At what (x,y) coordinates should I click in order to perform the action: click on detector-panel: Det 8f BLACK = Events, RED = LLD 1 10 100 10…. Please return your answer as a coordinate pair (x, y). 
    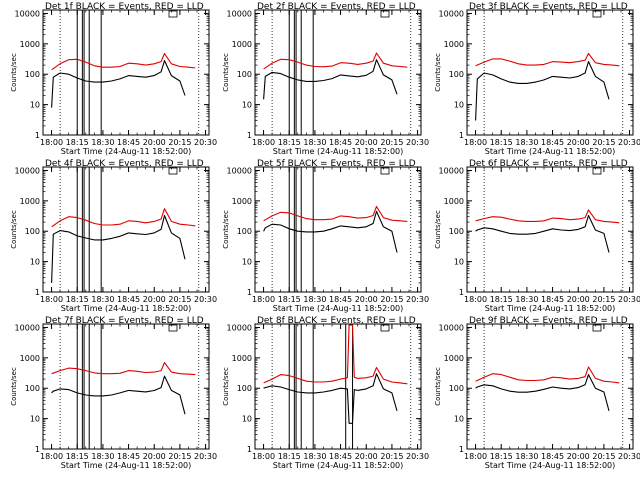
    Looking at the image, I should click on (325, 393).